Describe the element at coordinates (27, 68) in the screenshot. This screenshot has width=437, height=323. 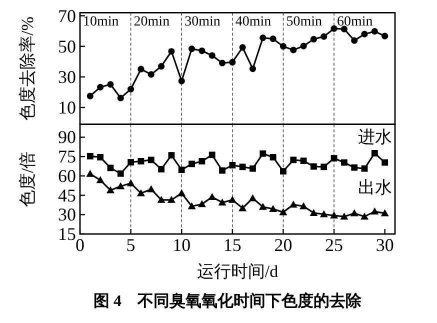
I see `y-axis-title: 色度去除率/%` at that location.